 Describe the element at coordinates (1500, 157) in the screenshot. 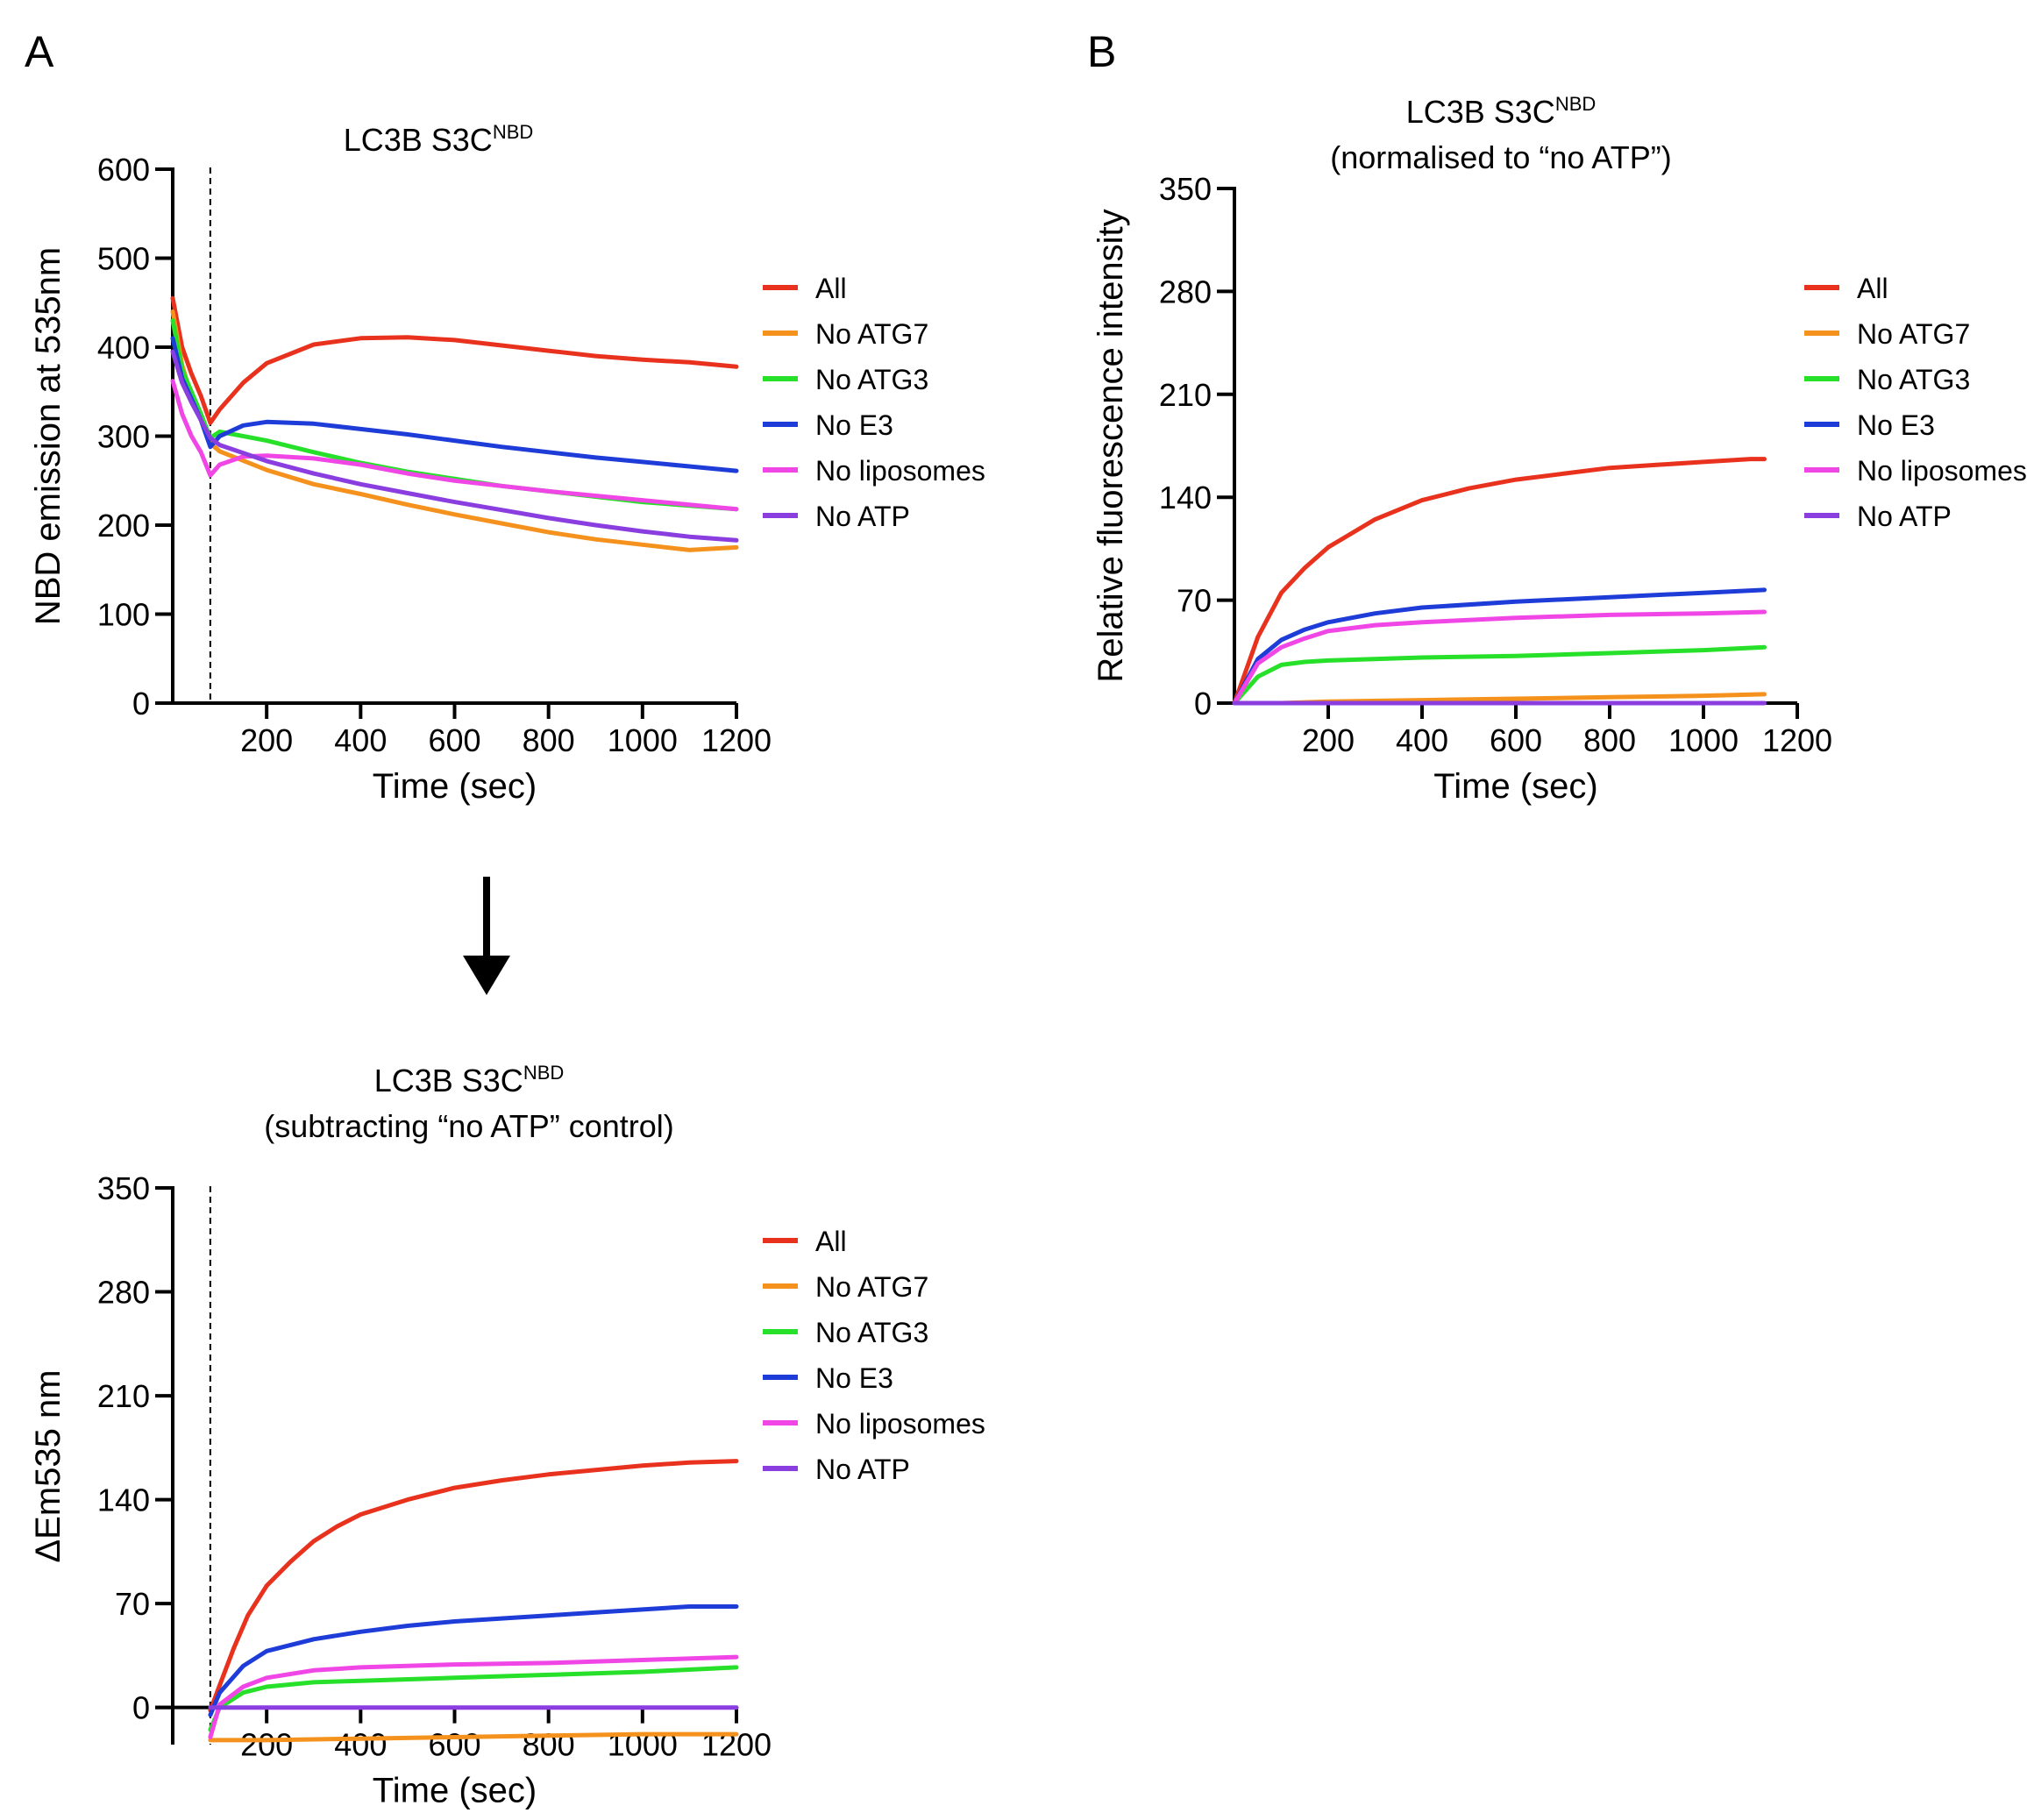

I see `chart-subtitle: (normalised to “no ATP”)` at that location.